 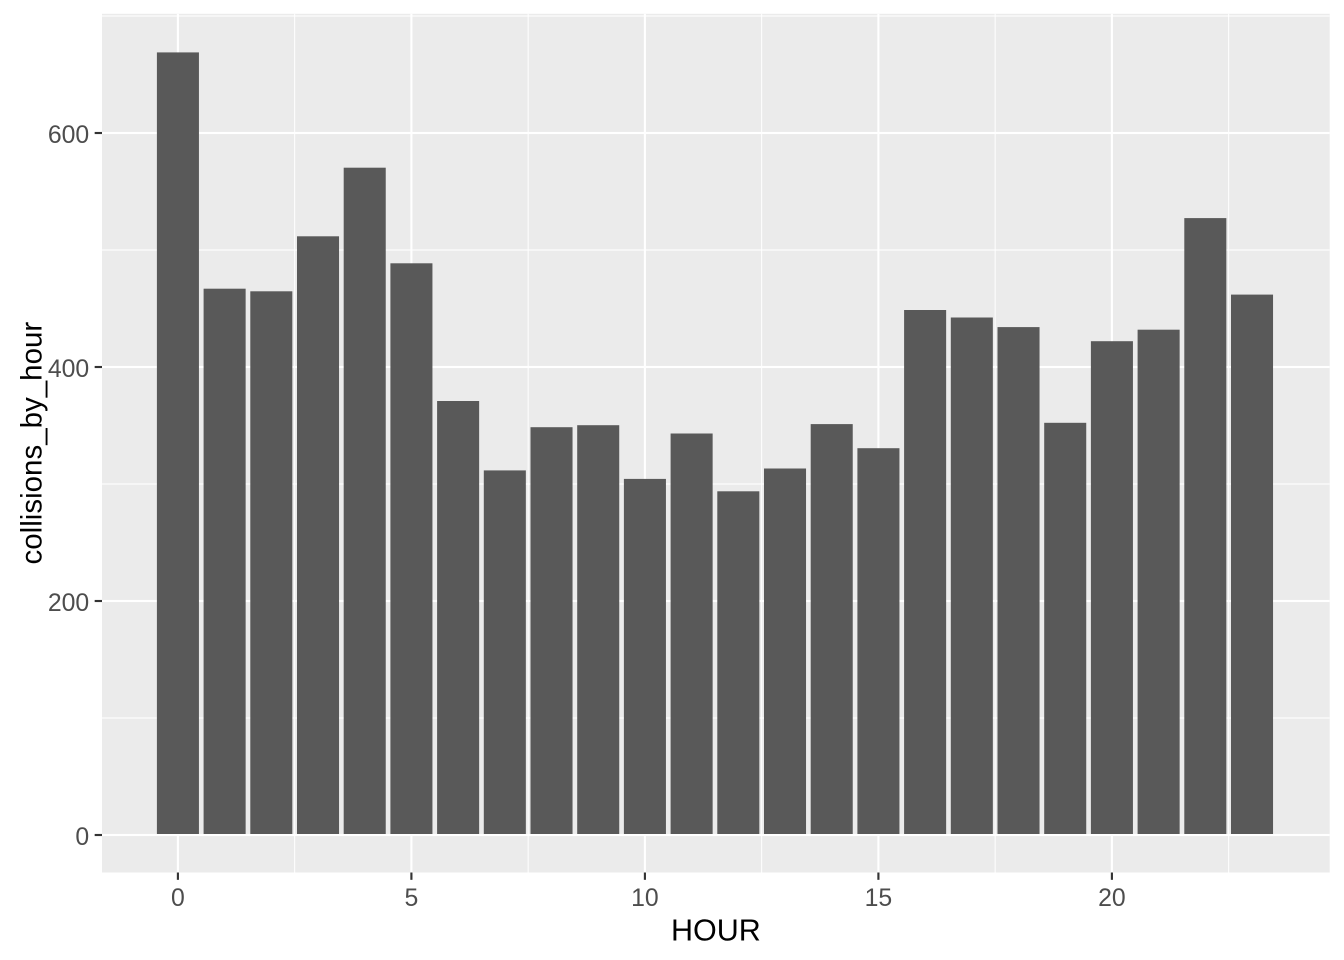 I want to click on svg-text: 600, so click(x=68, y=135).